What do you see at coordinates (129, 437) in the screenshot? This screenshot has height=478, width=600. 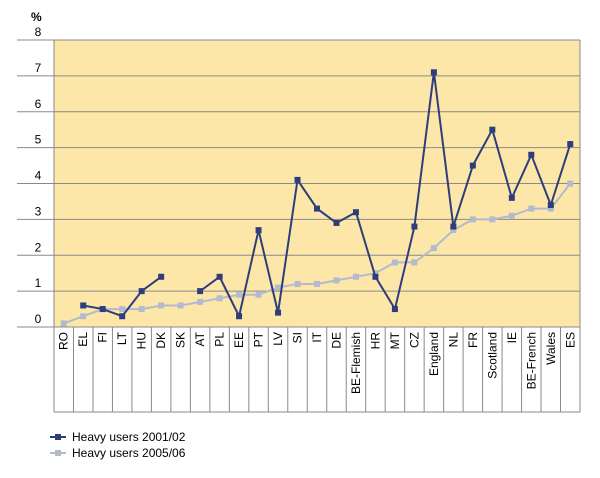 I see `legend-label-0: Heavy users 2001/02` at bounding box center [129, 437].